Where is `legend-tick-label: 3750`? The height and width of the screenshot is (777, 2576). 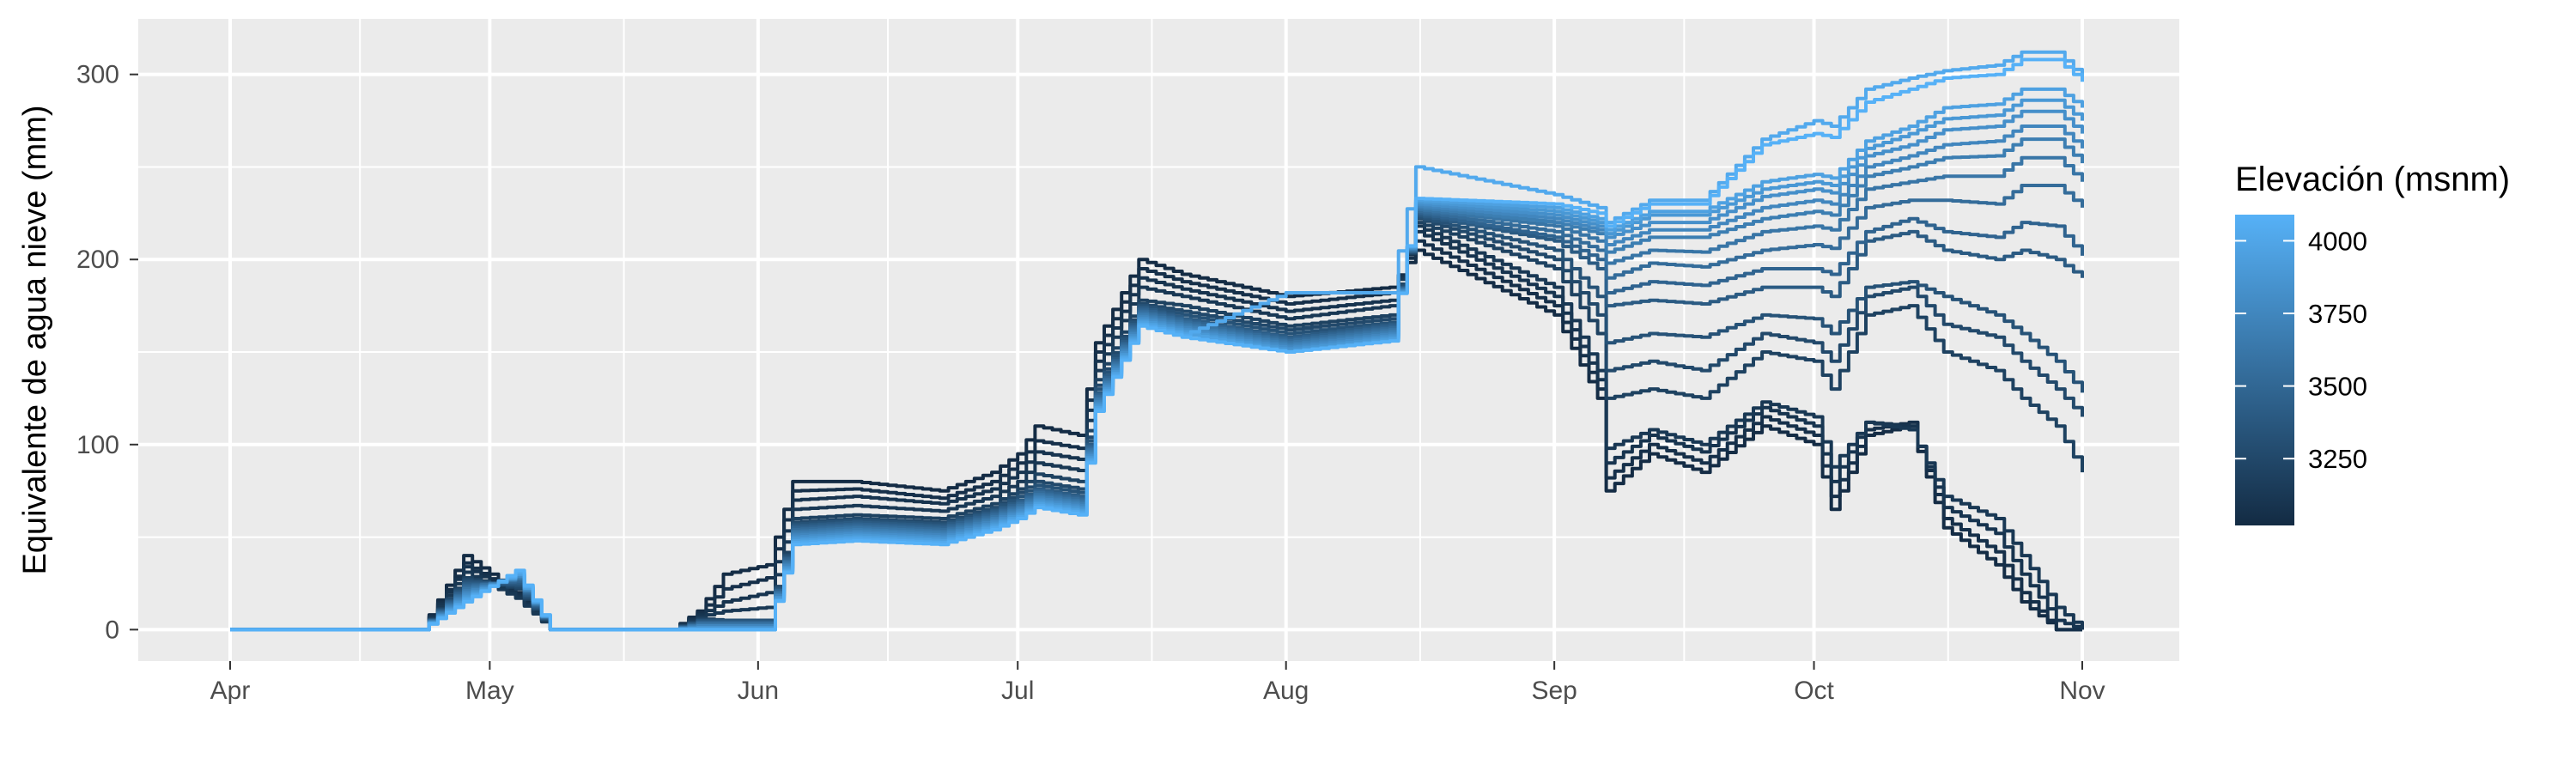
legend-tick-label: 3750 is located at coordinates (2338, 314).